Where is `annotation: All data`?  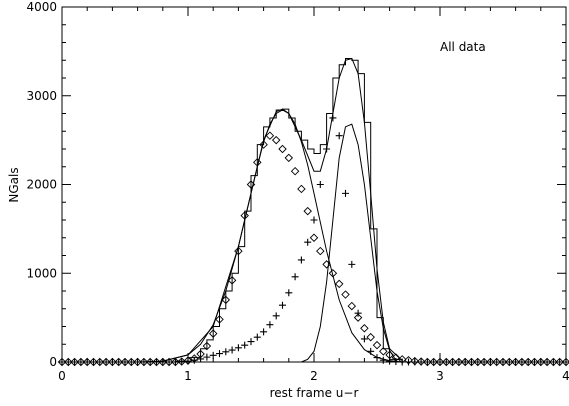 annotation: All data is located at coordinates (463, 47).